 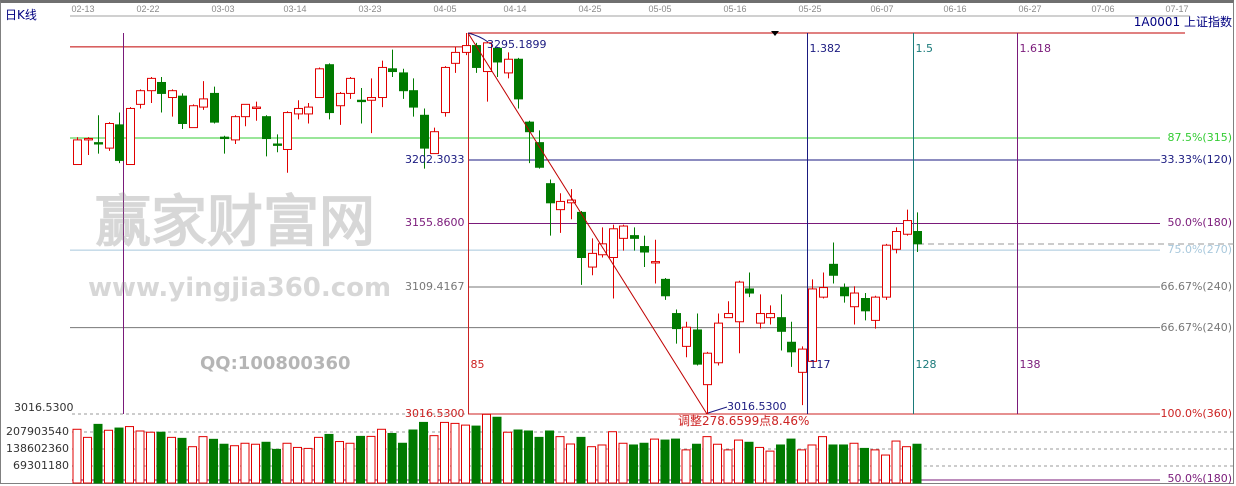 I want to click on date-tick: 02-13, so click(x=83, y=9).